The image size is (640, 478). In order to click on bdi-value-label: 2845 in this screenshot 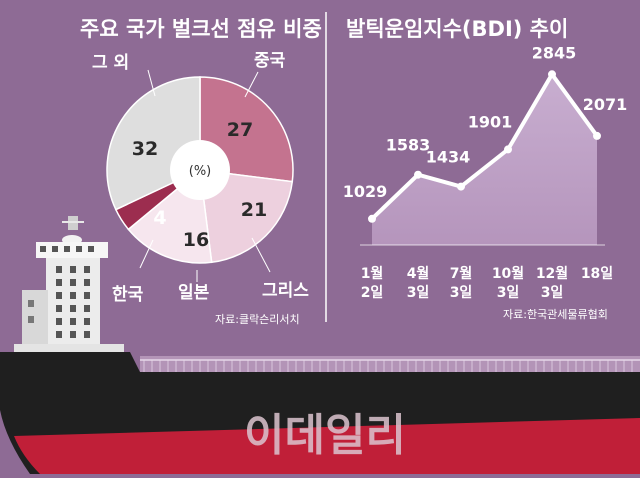, I will do `click(554, 52)`.